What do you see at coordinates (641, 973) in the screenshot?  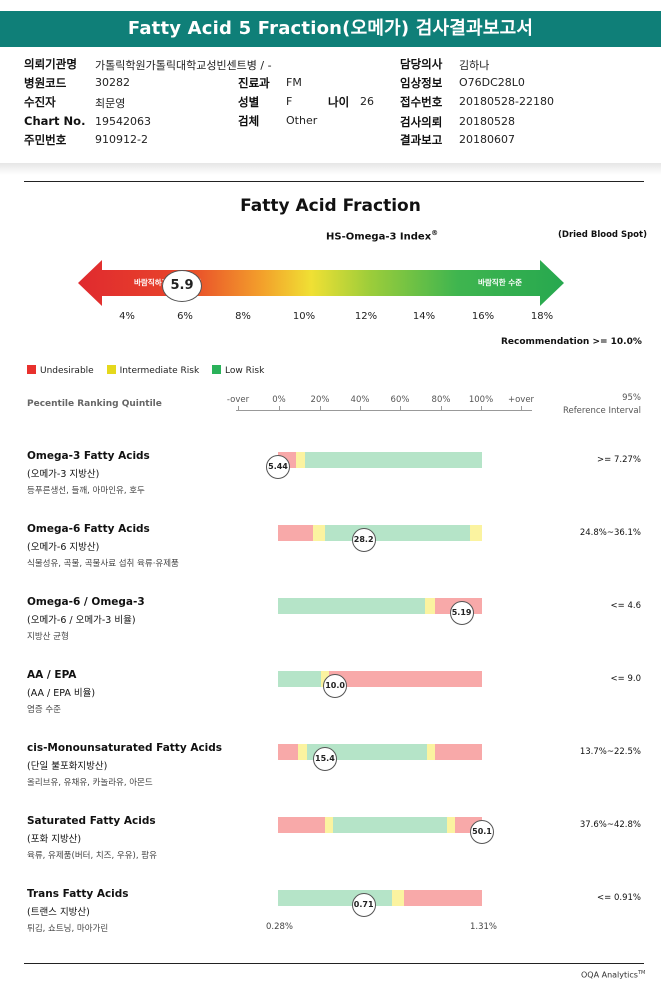 I see `trademark-mark: TM` at bounding box center [641, 973].